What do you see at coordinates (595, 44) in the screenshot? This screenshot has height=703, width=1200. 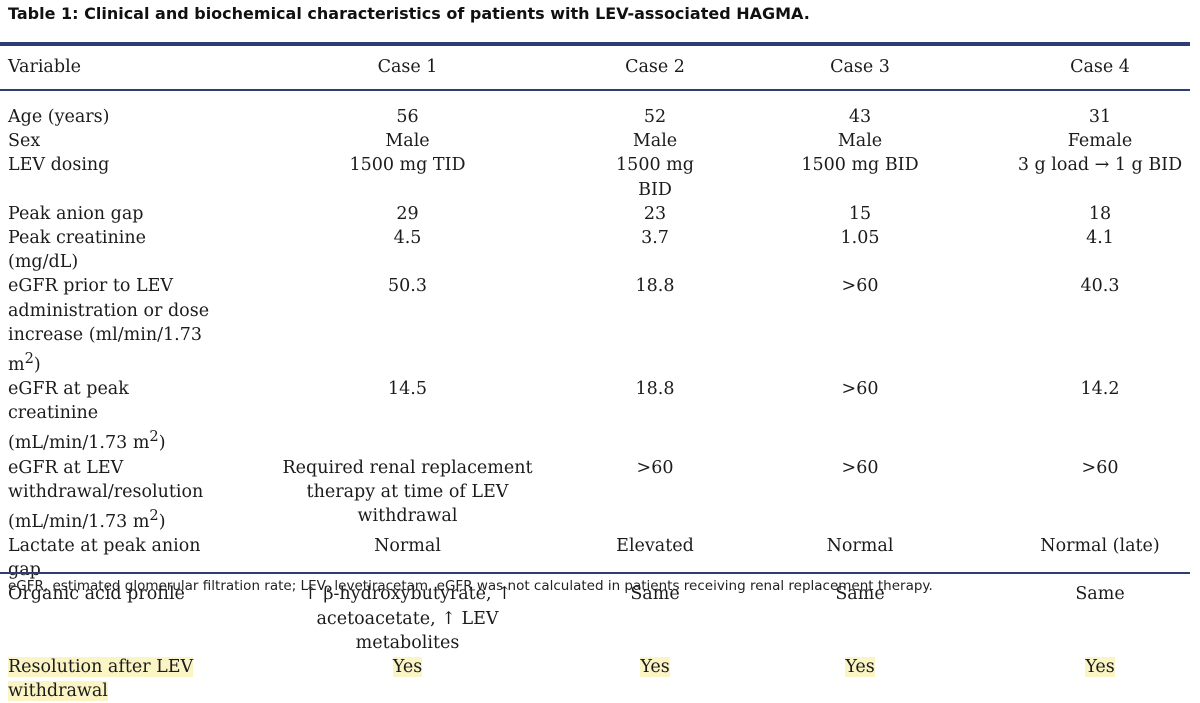 I see `top-rule` at bounding box center [595, 44].